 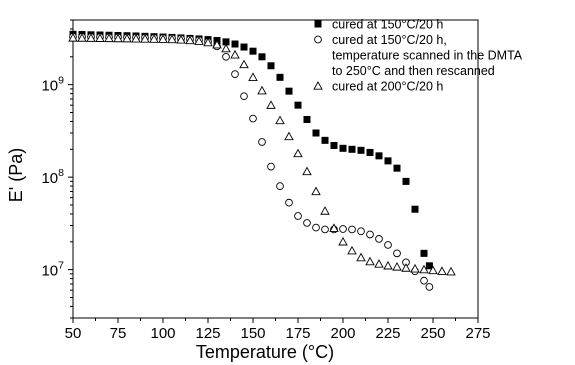 I want to click on x-tick-label: 250, so click(x=432, y=333).